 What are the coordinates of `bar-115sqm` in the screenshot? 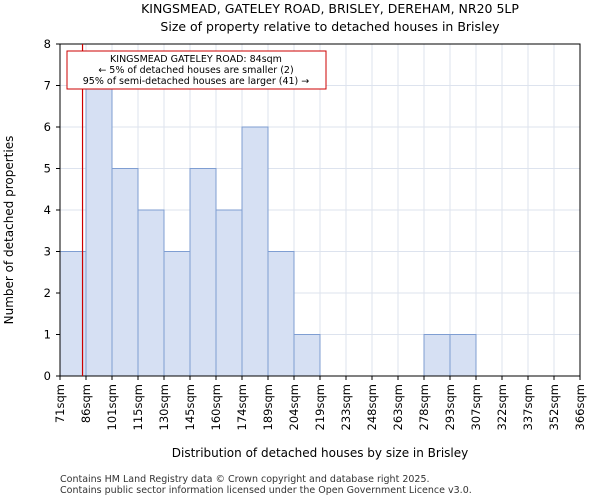 It's located at (151, 293).